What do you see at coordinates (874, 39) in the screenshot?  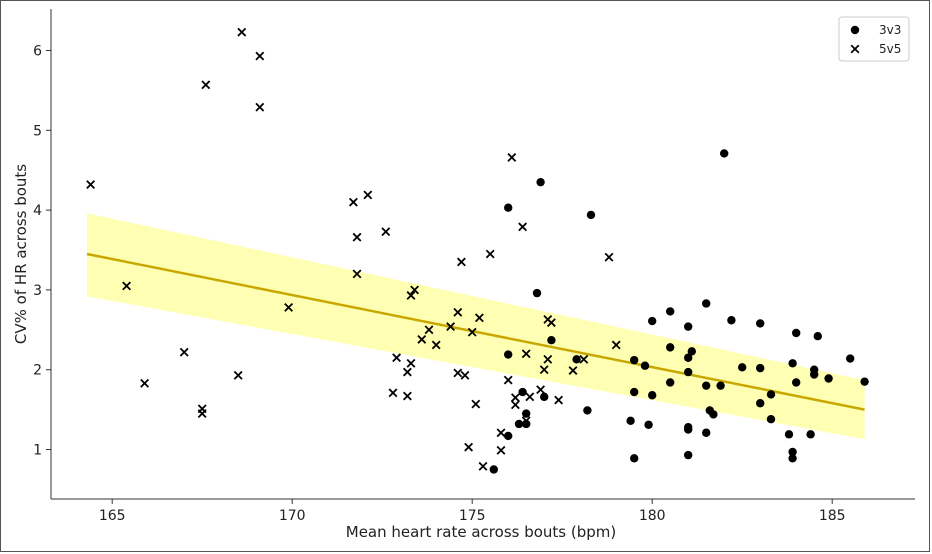 I see `legend: 3v3 5v5` at bounding box center [874, 39].